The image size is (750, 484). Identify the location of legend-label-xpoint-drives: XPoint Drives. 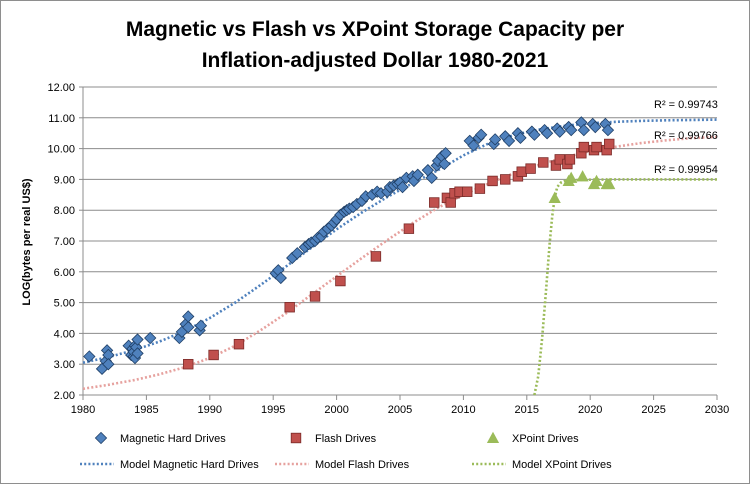
(545, 439).